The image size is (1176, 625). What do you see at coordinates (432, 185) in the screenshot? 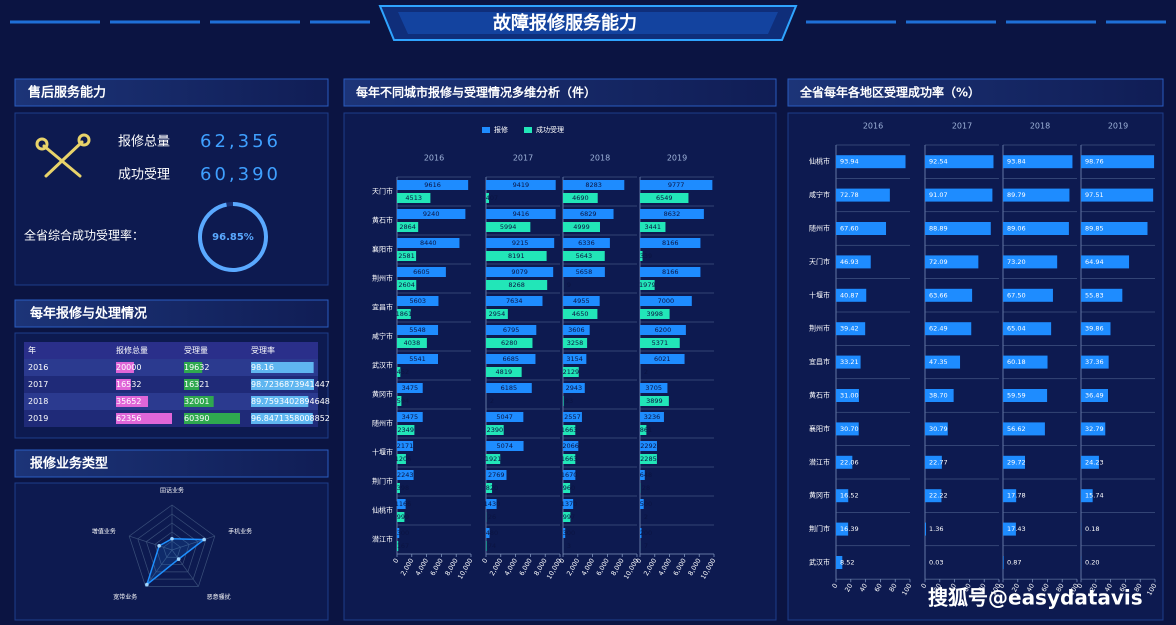
I see `bar-label: 9616` at bounding box center [432, 185].